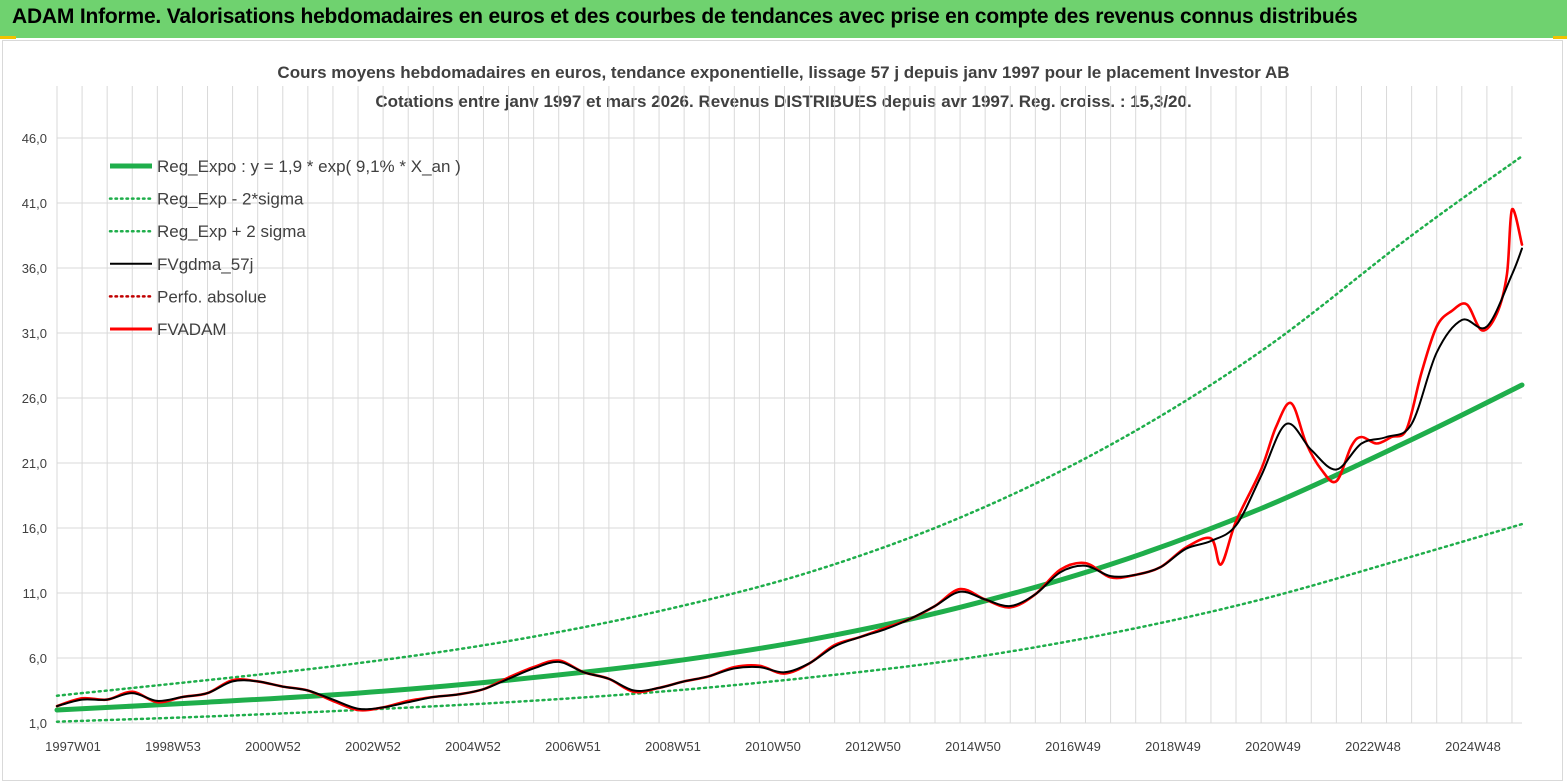 The width and height of the screenshot is (1567, 783). I want to click on x-tick-label: 2000W52, so click(273, 746).